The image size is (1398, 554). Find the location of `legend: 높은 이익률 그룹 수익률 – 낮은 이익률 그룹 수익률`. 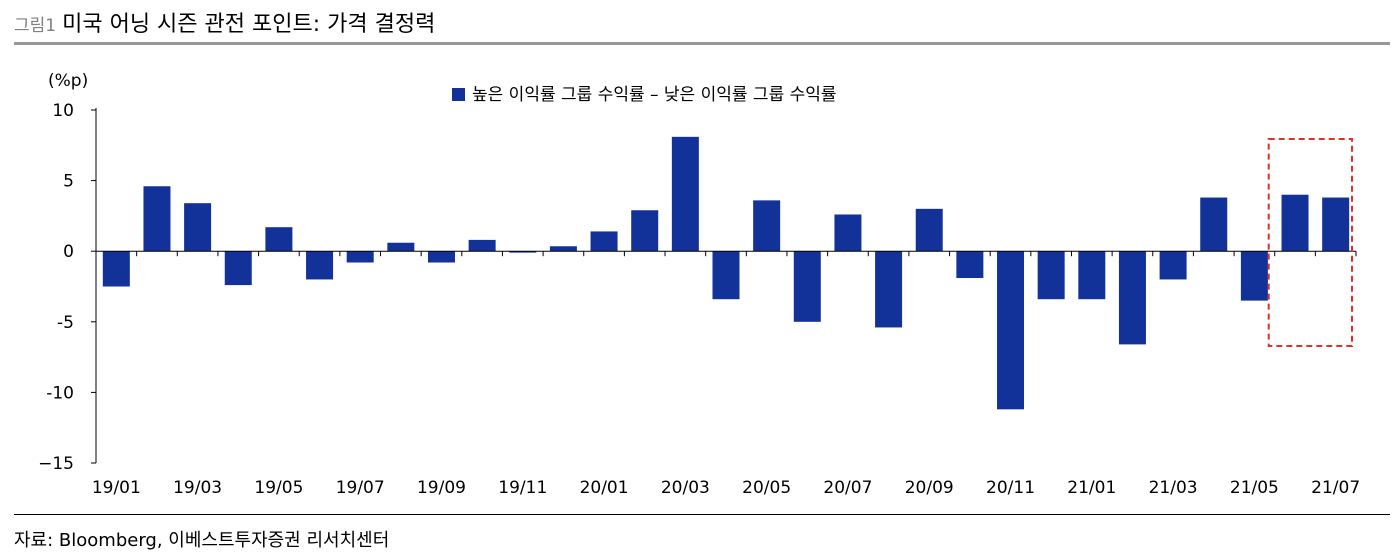

legend: 높은 이익률 그룹 수익률 – 낮은 이익률 그룹 수익률 is located at coordinates (644, 95).